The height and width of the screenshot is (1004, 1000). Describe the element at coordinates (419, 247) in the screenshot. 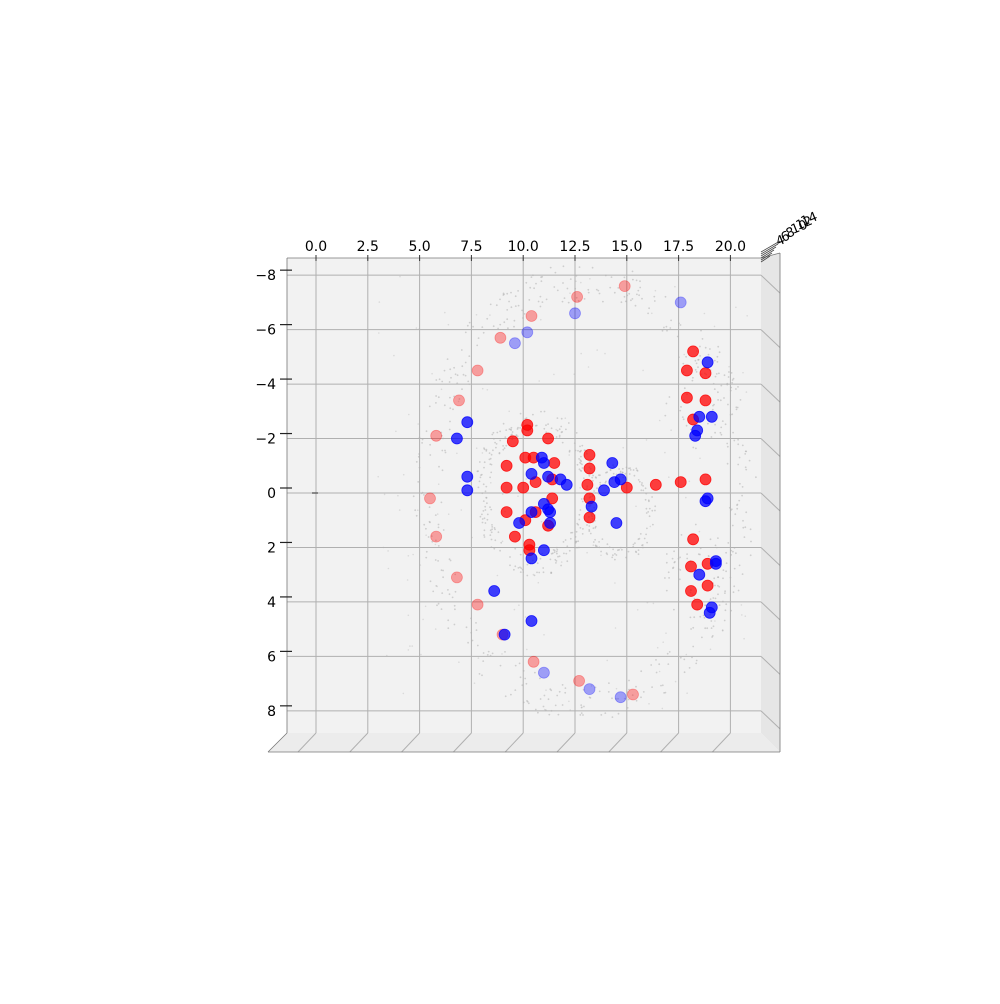

I see `x-tick-label: 5.0` at that location.